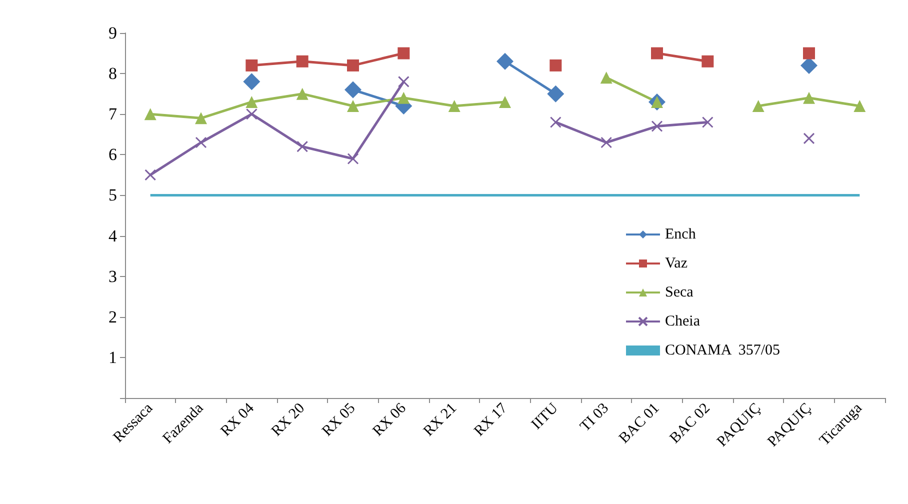  I want to click on x-tick-label: RX 17, so click(491, 420).